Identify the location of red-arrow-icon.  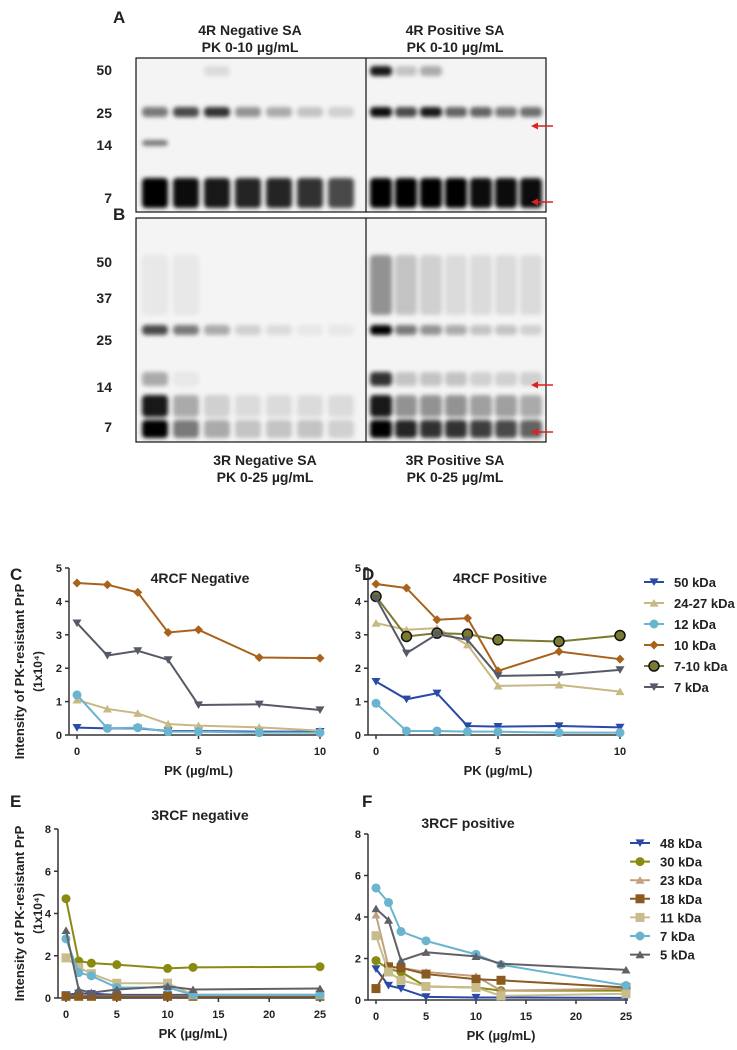
(542, 385).